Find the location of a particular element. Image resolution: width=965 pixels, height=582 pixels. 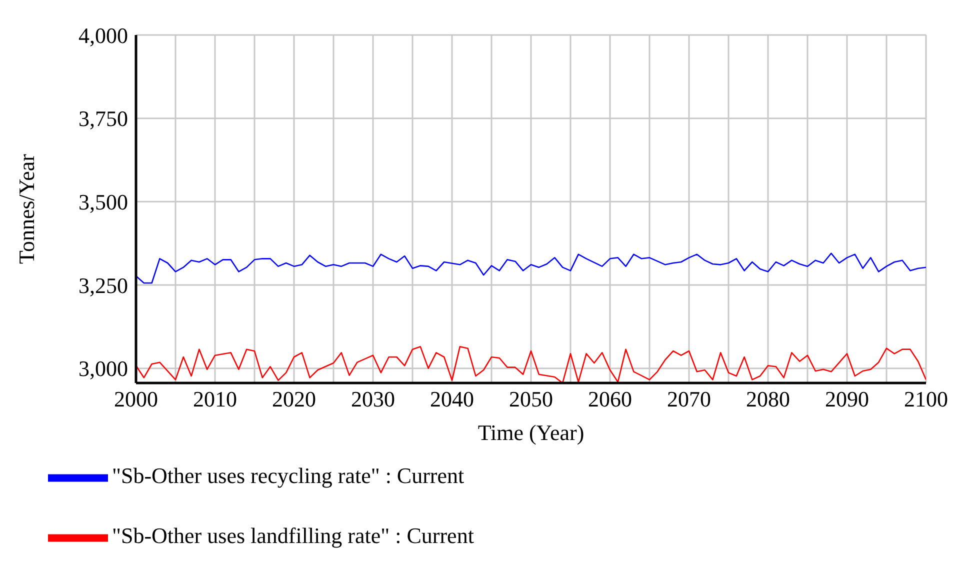

y-tick-label: 3,000 is located at coordinates (103, 369).